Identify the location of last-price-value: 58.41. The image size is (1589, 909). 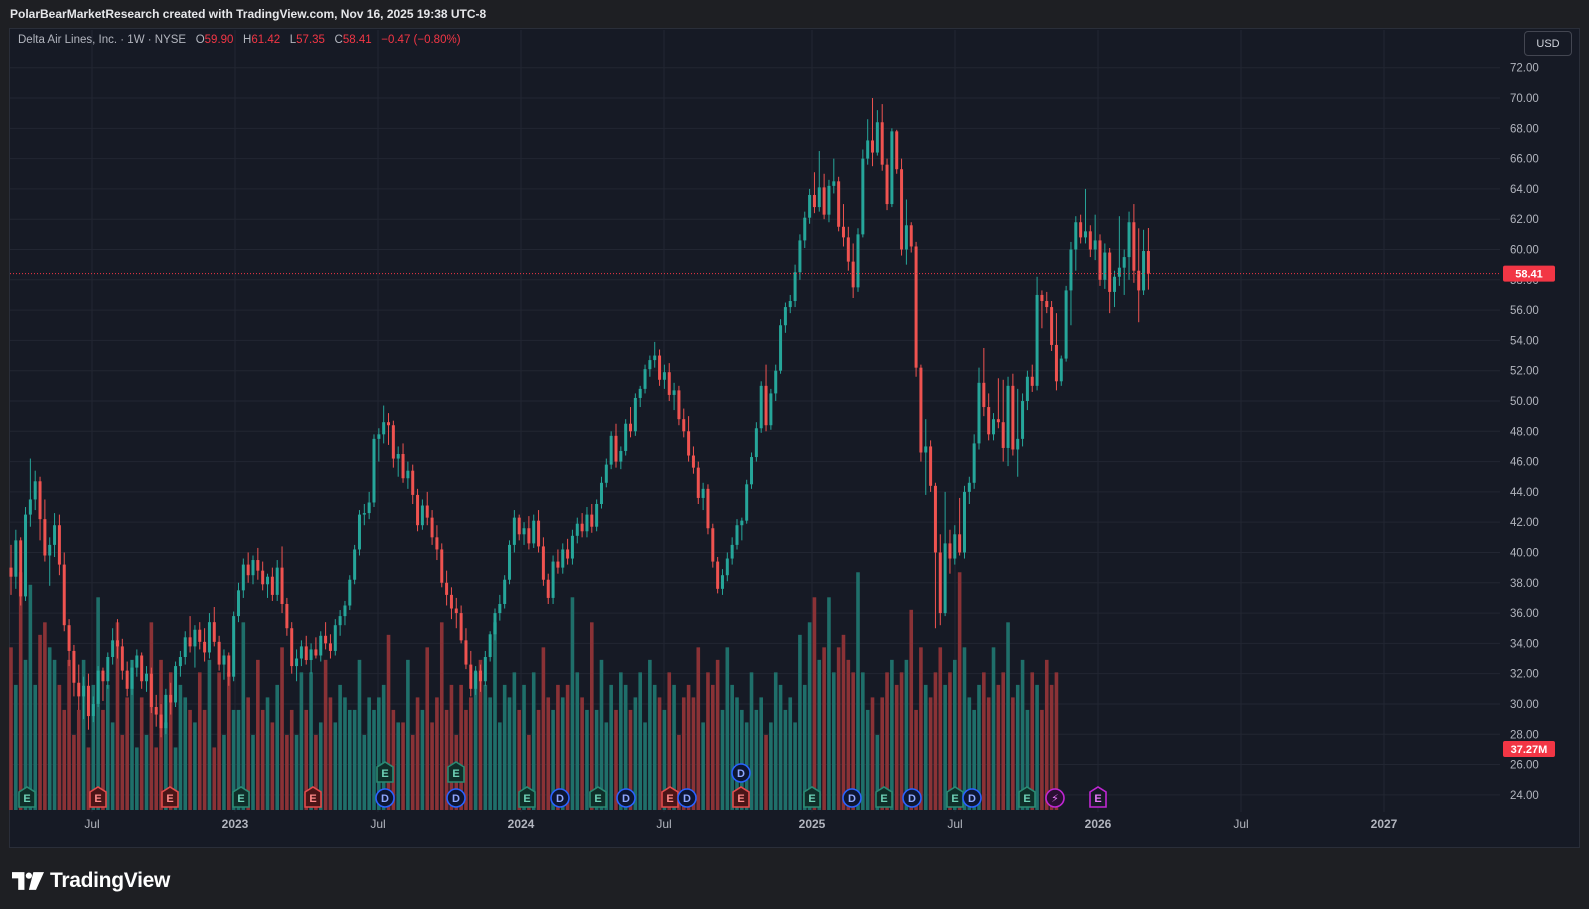
(1529, 275).